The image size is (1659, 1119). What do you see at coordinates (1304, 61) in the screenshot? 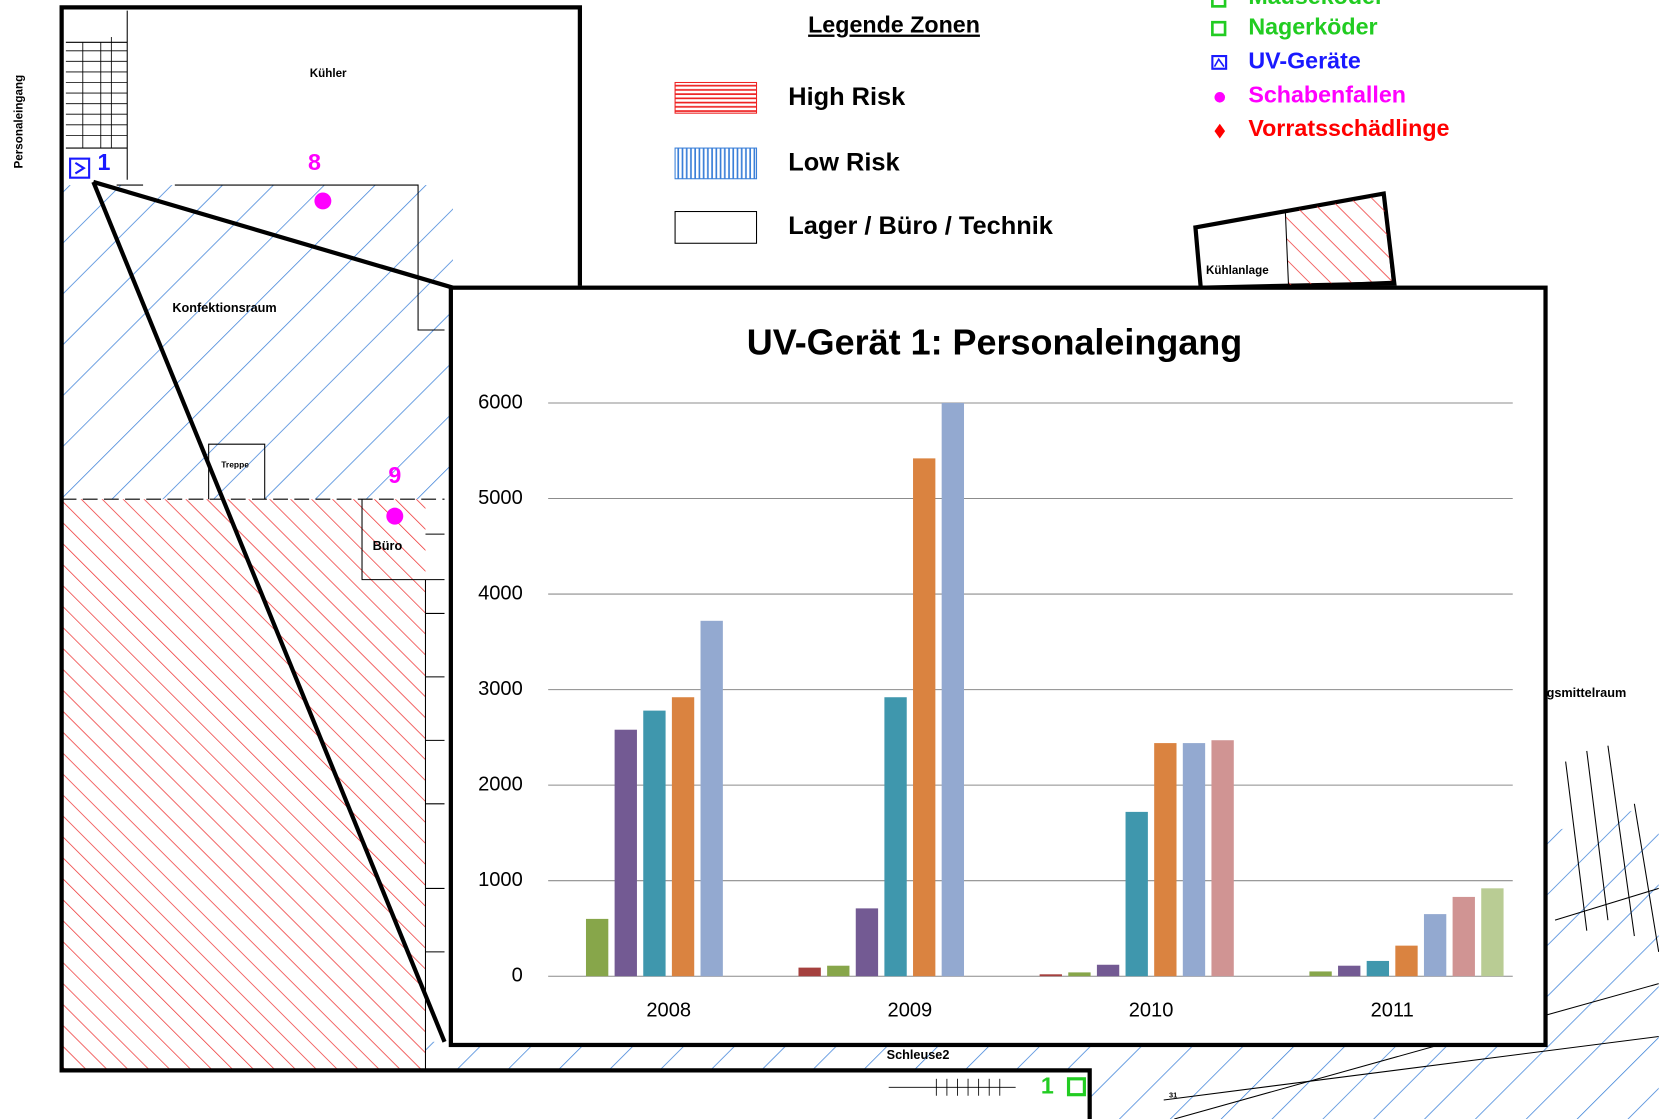
I see `legend-label: UV-Geräte` at bounding box center [1304, 61].